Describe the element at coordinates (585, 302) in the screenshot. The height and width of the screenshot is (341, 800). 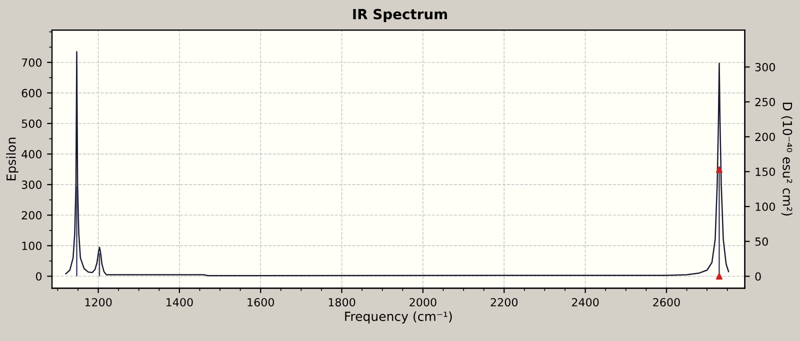
I see `x-tick-label: 2400` at that location.